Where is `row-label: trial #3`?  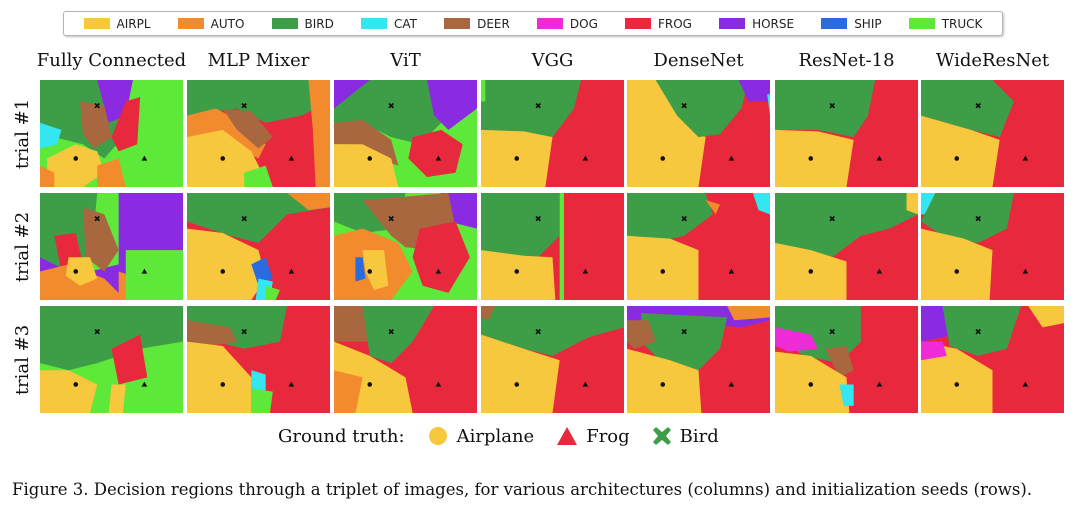 row-label: trial #3 is located at coordinates (22, 359).